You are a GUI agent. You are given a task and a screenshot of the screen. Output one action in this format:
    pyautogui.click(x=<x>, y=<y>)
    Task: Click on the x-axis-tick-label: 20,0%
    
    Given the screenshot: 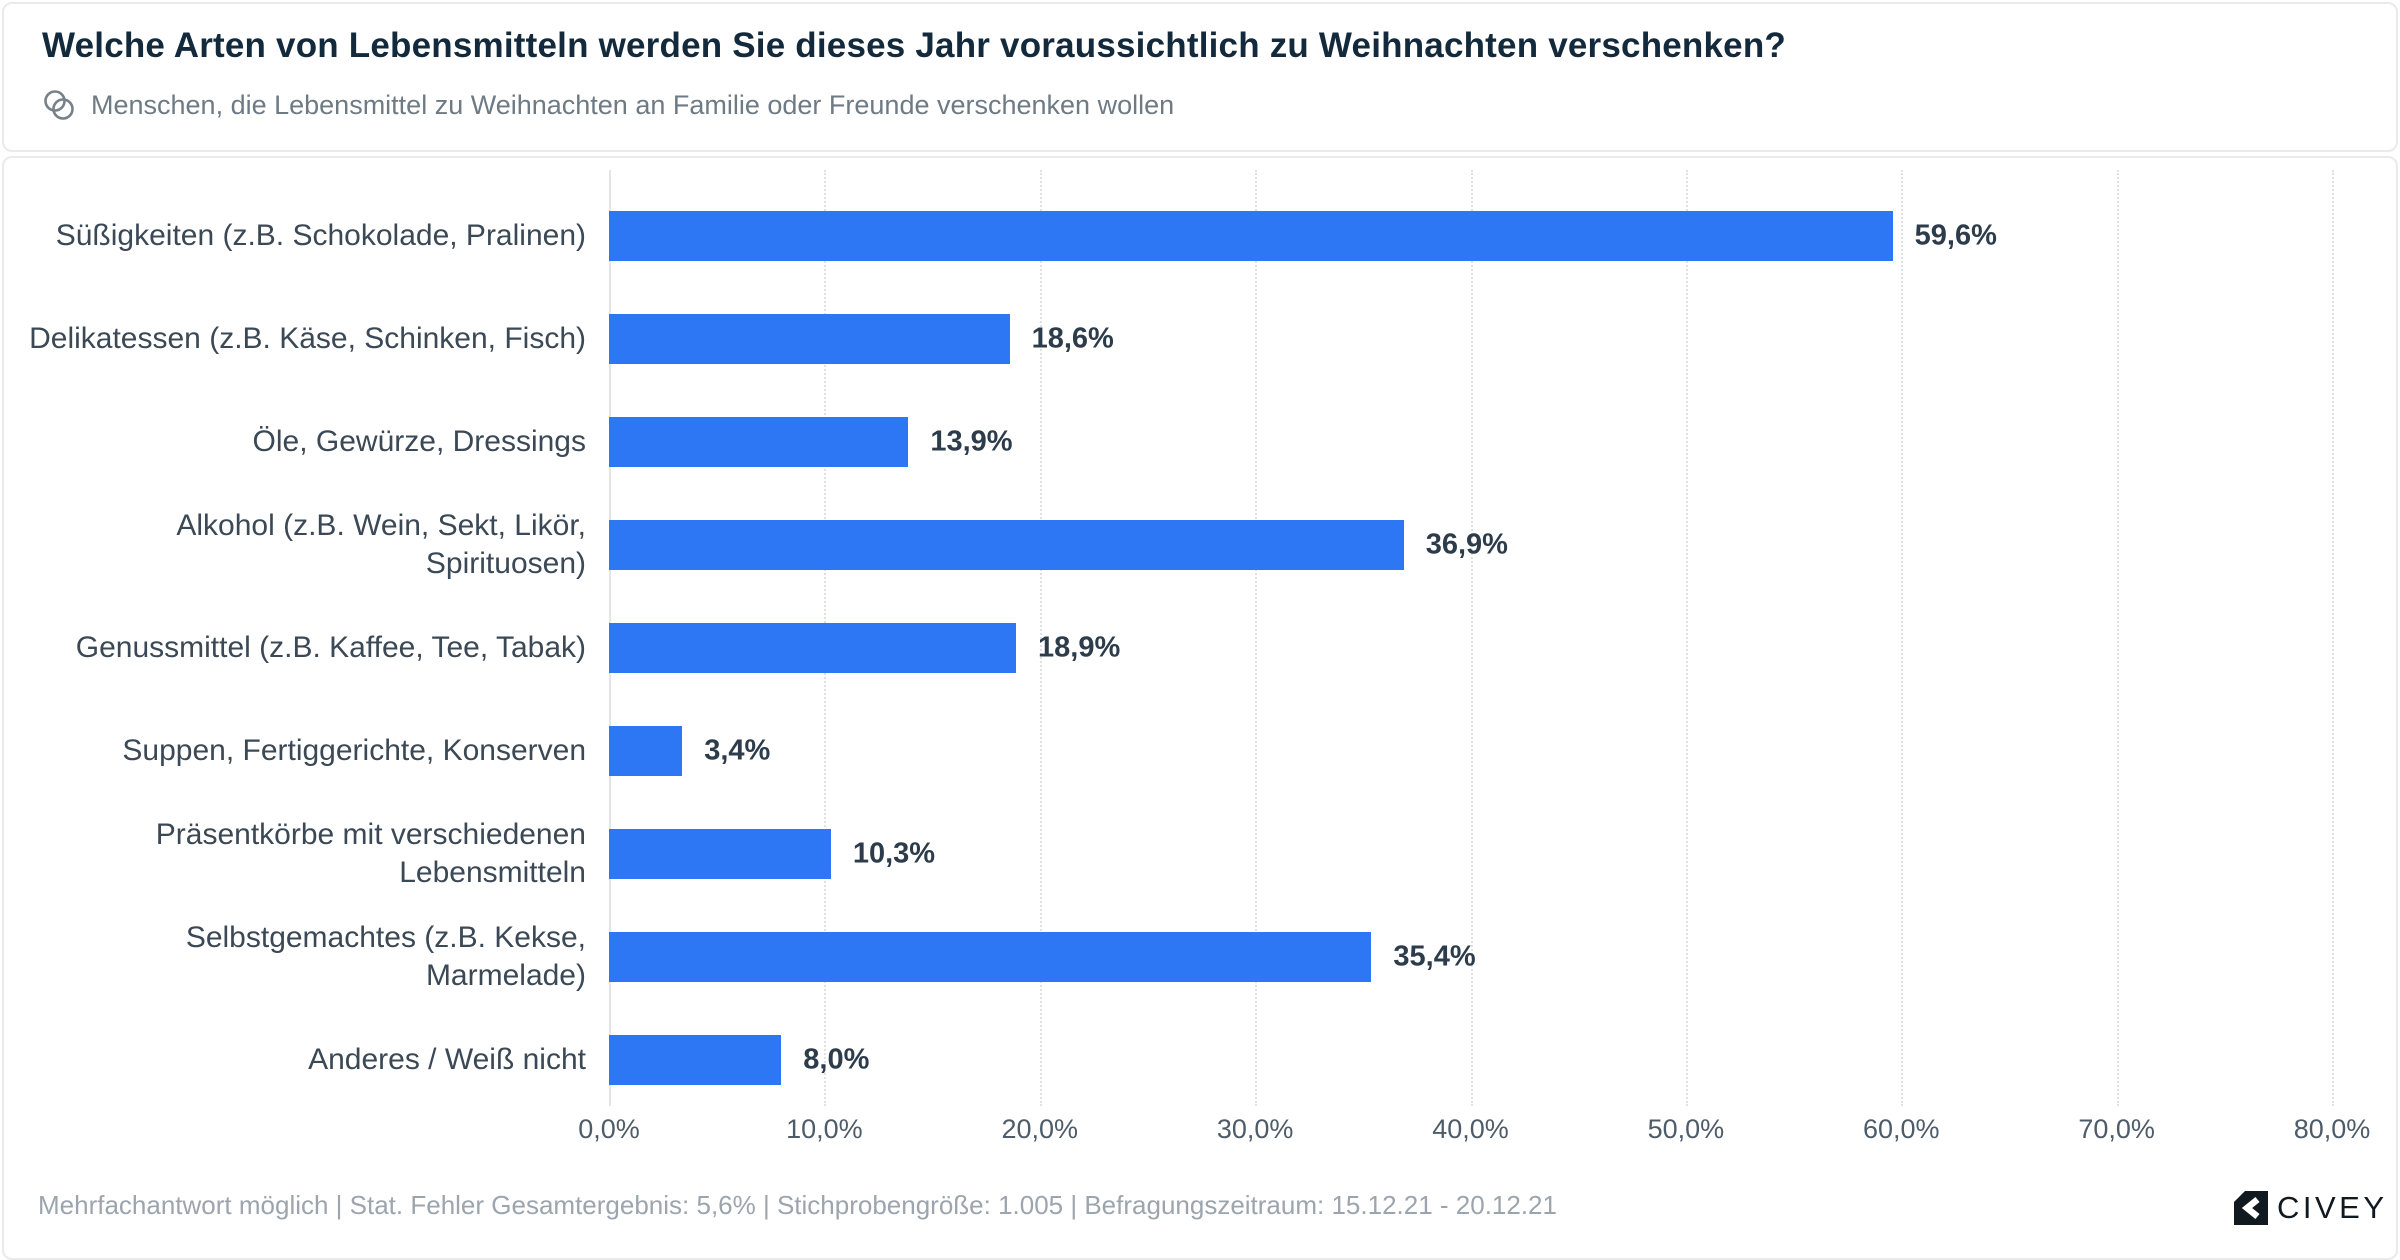 What is the action you would take?
    pyautogui.click(x=1040, y=1129)
    